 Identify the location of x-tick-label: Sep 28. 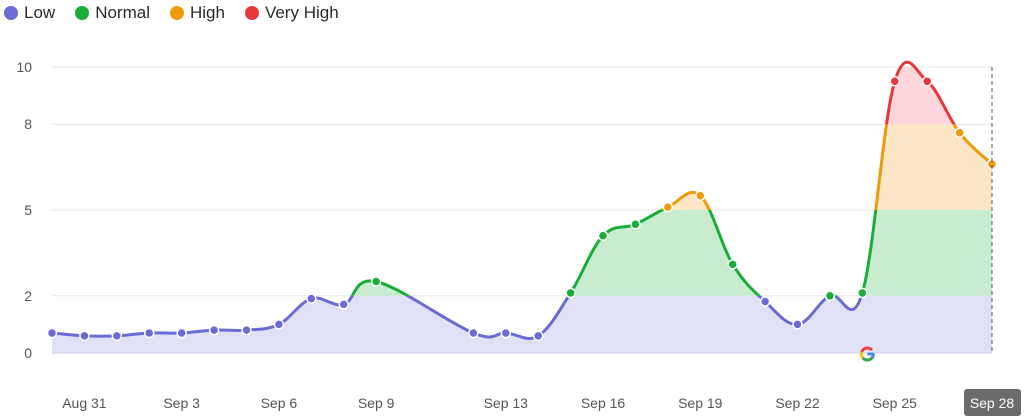
(992, 403).